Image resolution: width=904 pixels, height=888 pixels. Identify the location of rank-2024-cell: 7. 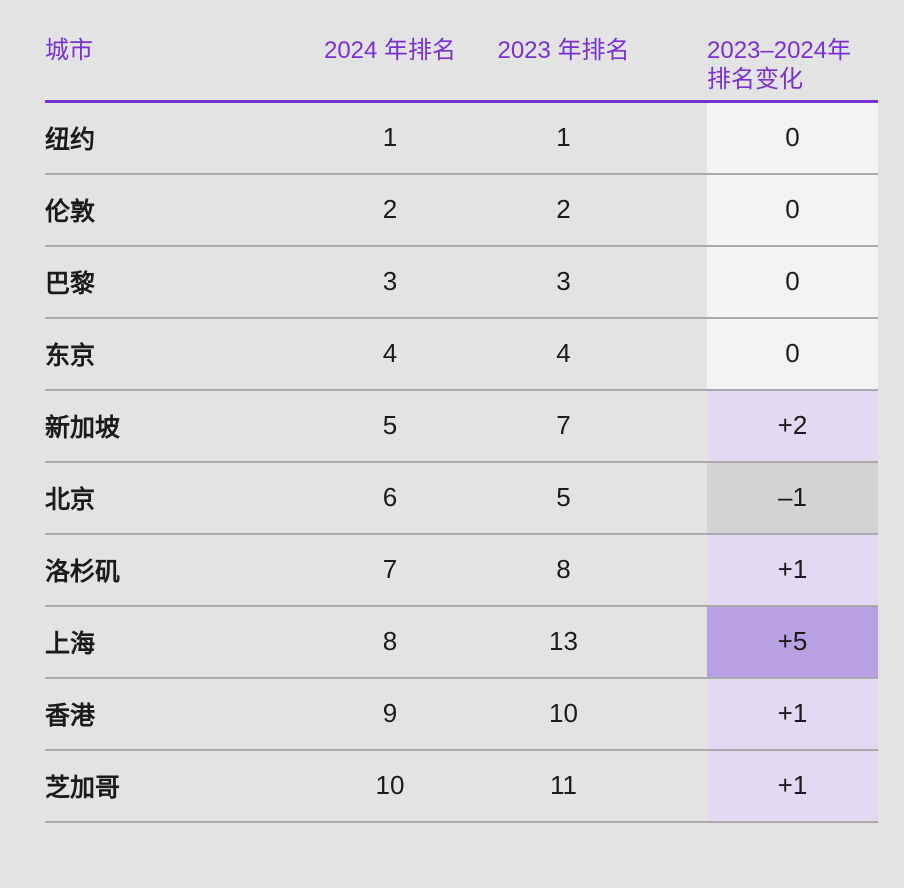
(390, 570).